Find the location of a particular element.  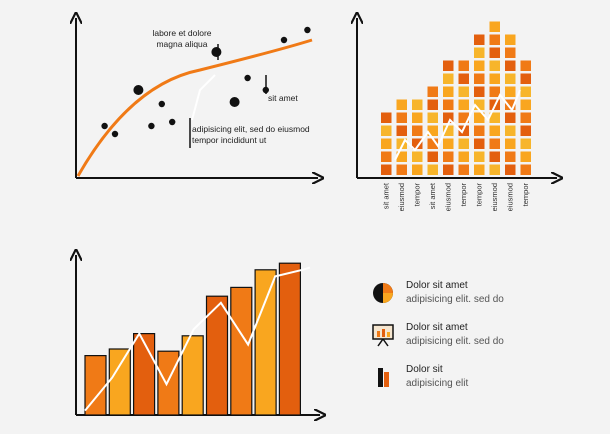

annotation-text: sit amet is located at coordinates (283, 98).